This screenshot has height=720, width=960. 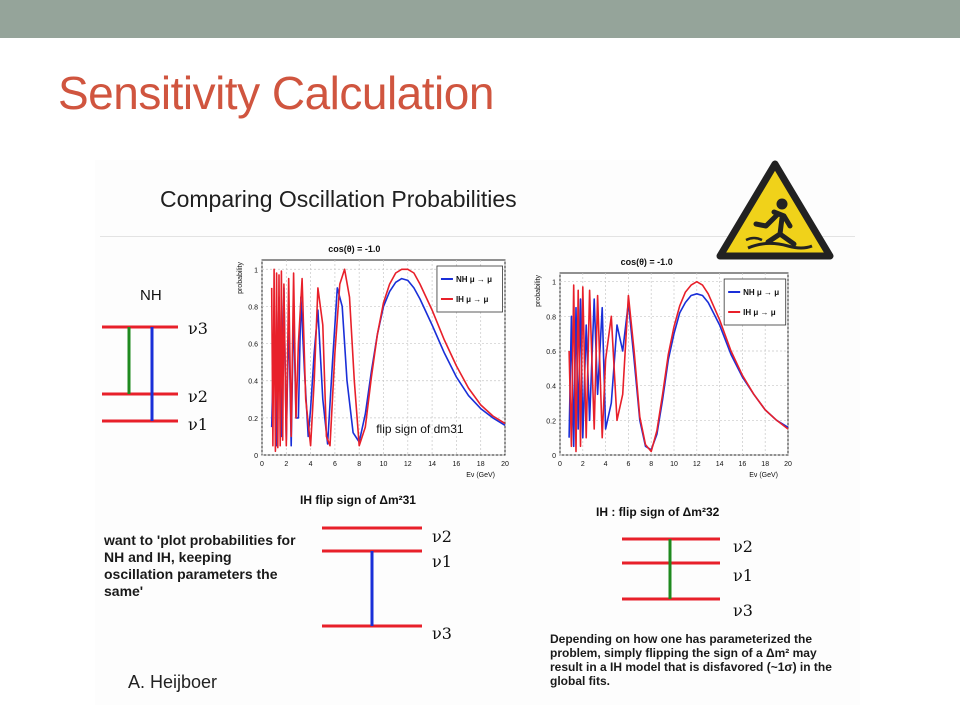 I want to click on ih31-nu2-label: ν2, so click(x=442, y=536).